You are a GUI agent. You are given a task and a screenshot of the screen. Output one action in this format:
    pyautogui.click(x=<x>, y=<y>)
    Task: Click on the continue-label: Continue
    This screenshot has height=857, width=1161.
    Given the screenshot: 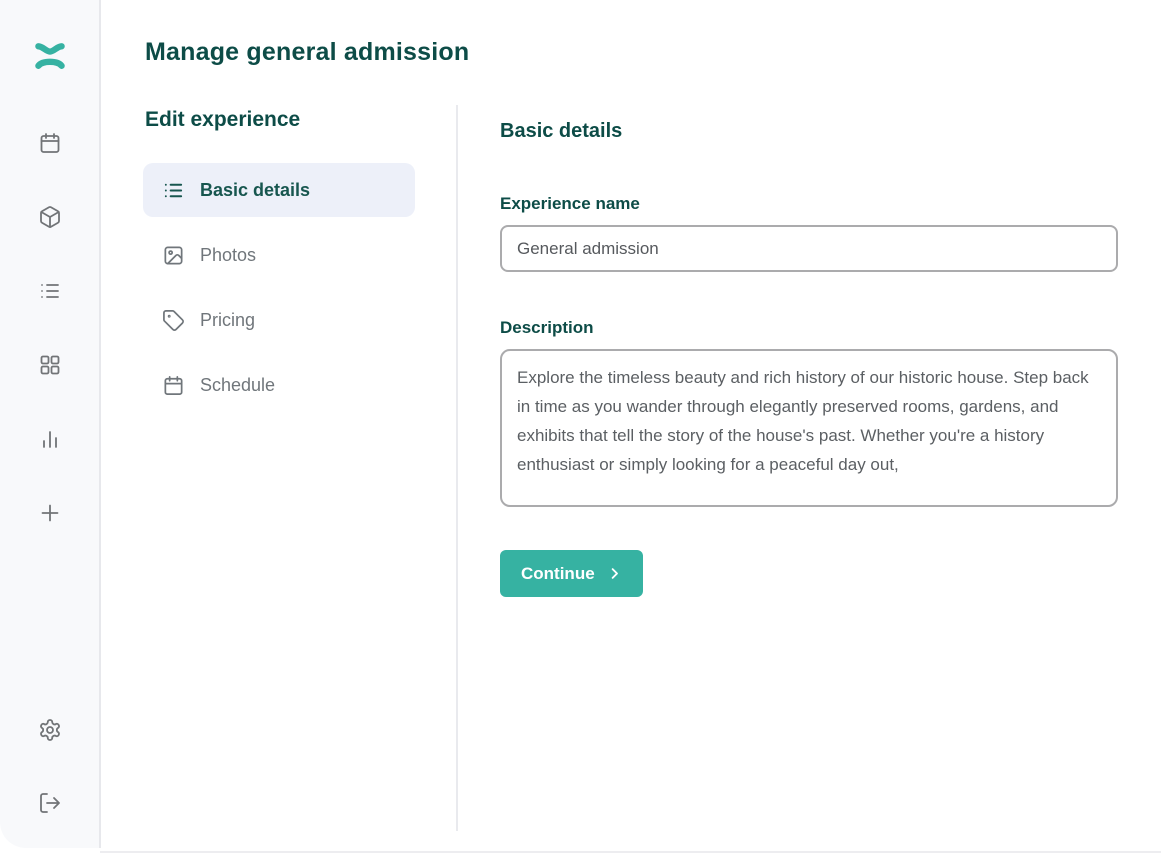 What is the action you would take?
    pyautogui.click(x=558, y=573)
    